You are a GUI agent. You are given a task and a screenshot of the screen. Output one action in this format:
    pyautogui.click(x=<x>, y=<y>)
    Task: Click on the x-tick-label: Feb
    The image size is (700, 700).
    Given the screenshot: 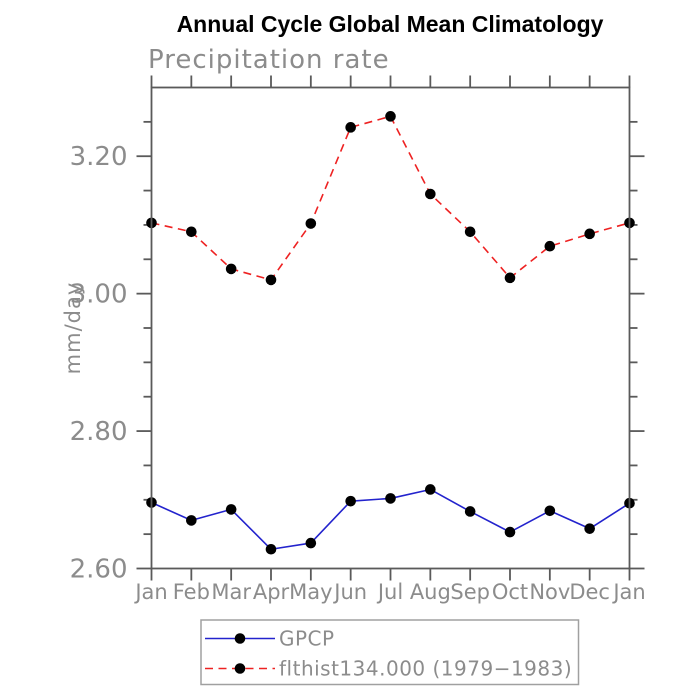 What is the action you would take?
    pyautogui.click(x=191, y=592)
    